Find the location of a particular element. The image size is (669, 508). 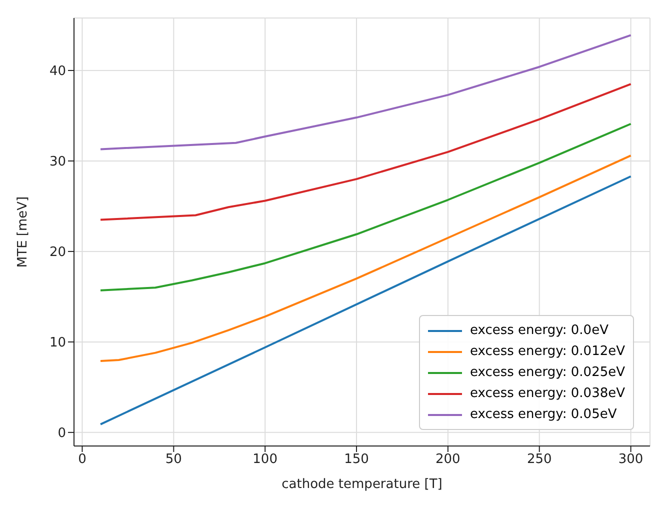

legend-label: excess energy: 0.0eV is located at coordinates (539, 330).